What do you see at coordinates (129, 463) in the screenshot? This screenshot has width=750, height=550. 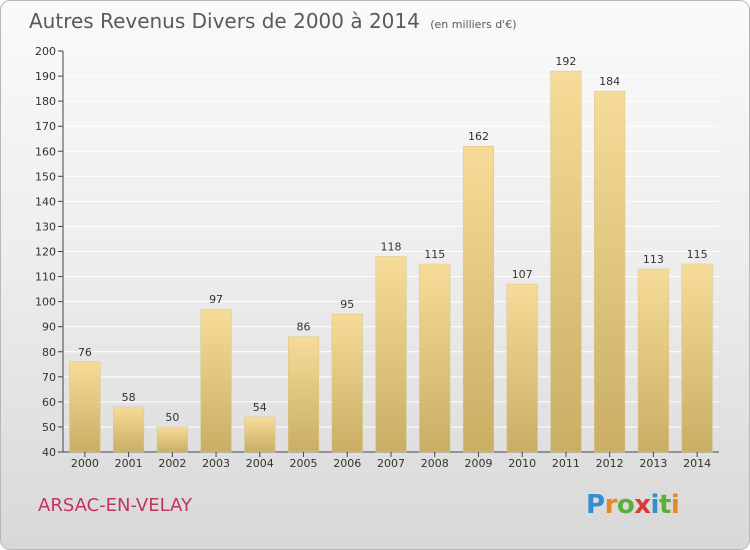 I see `x-tick-label-2001: 2001` at bounding box center [129, 463].